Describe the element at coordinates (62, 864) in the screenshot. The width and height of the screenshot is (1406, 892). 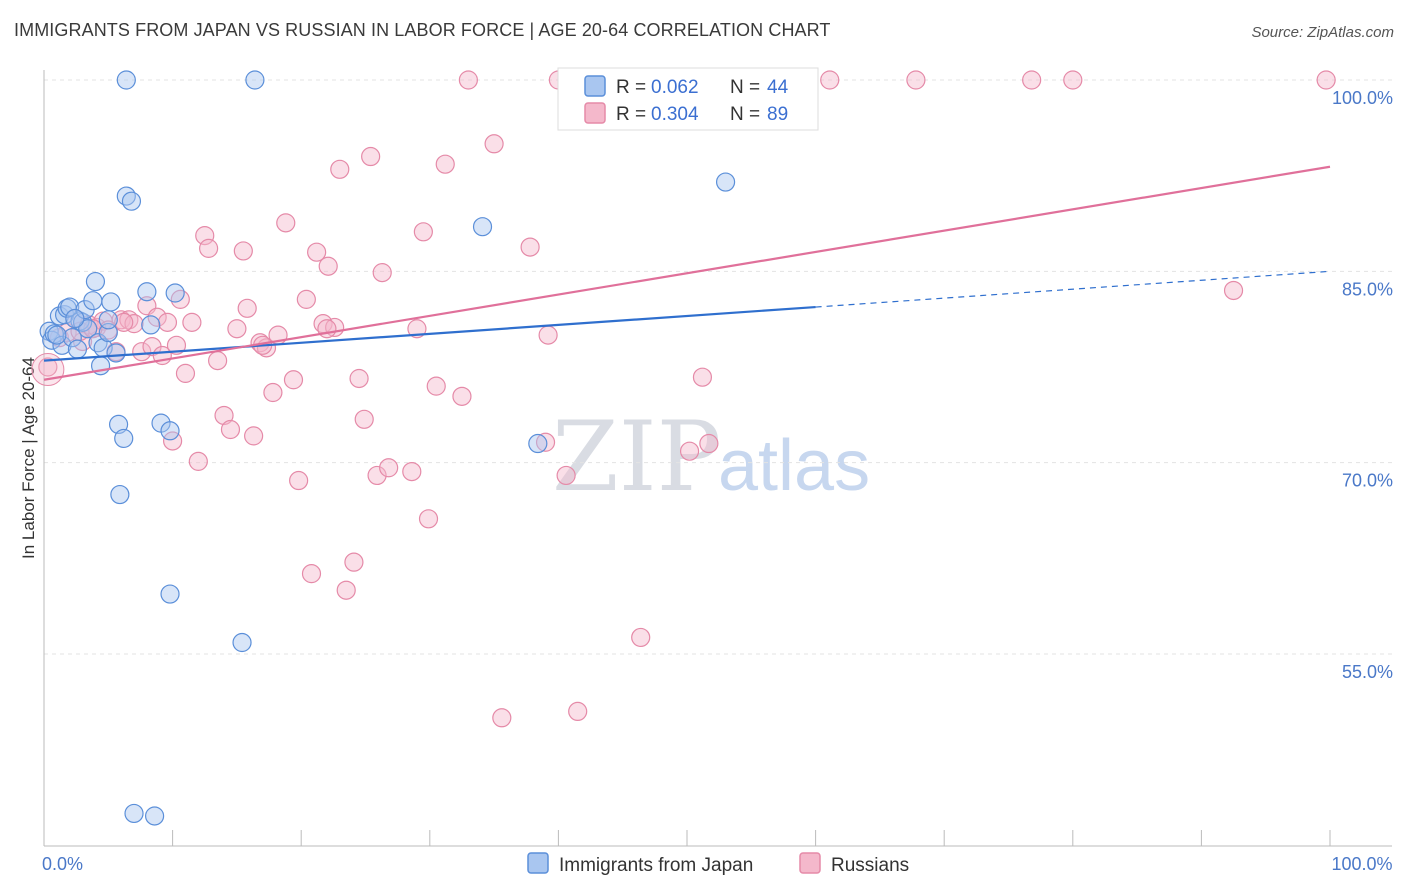
I see `x-tick-label-0: 0.0%` at that location.